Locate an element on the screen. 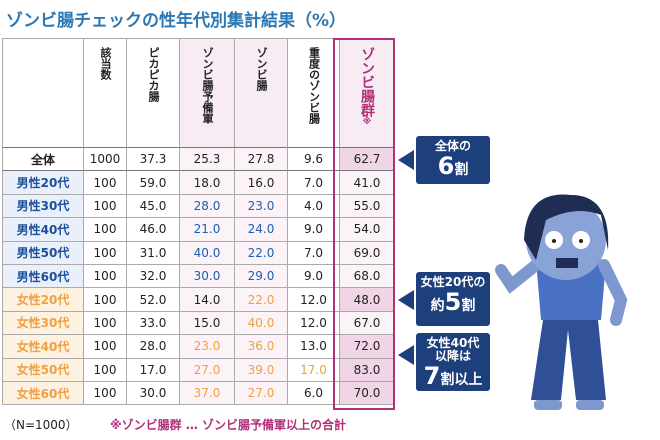 The height and width of the screenshot is (440, 660). row-label: 男性50代 is located at coordinates (43, 253).